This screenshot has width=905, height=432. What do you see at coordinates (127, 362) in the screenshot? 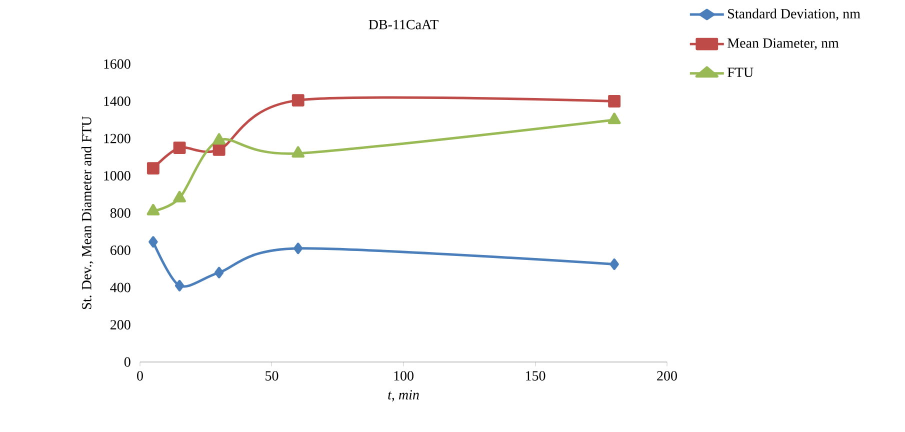
I see `y-tick-label: 0` at bounding box center [127, 362].